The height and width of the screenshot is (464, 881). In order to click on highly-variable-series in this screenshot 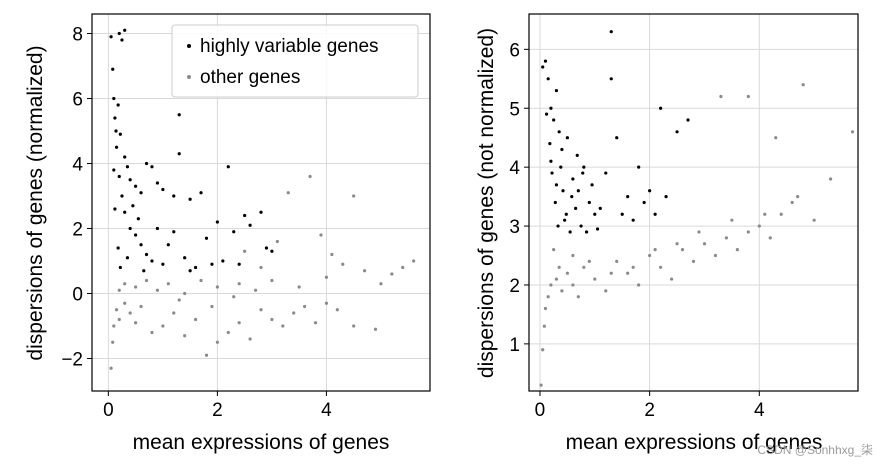, I will do `click(615, 132)`.